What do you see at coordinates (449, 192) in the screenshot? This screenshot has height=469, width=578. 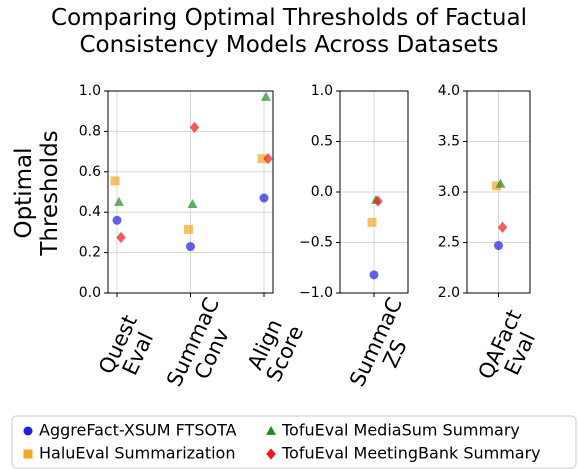 I see `y-tick-label: 3.0` at bounding box center [449, 192].